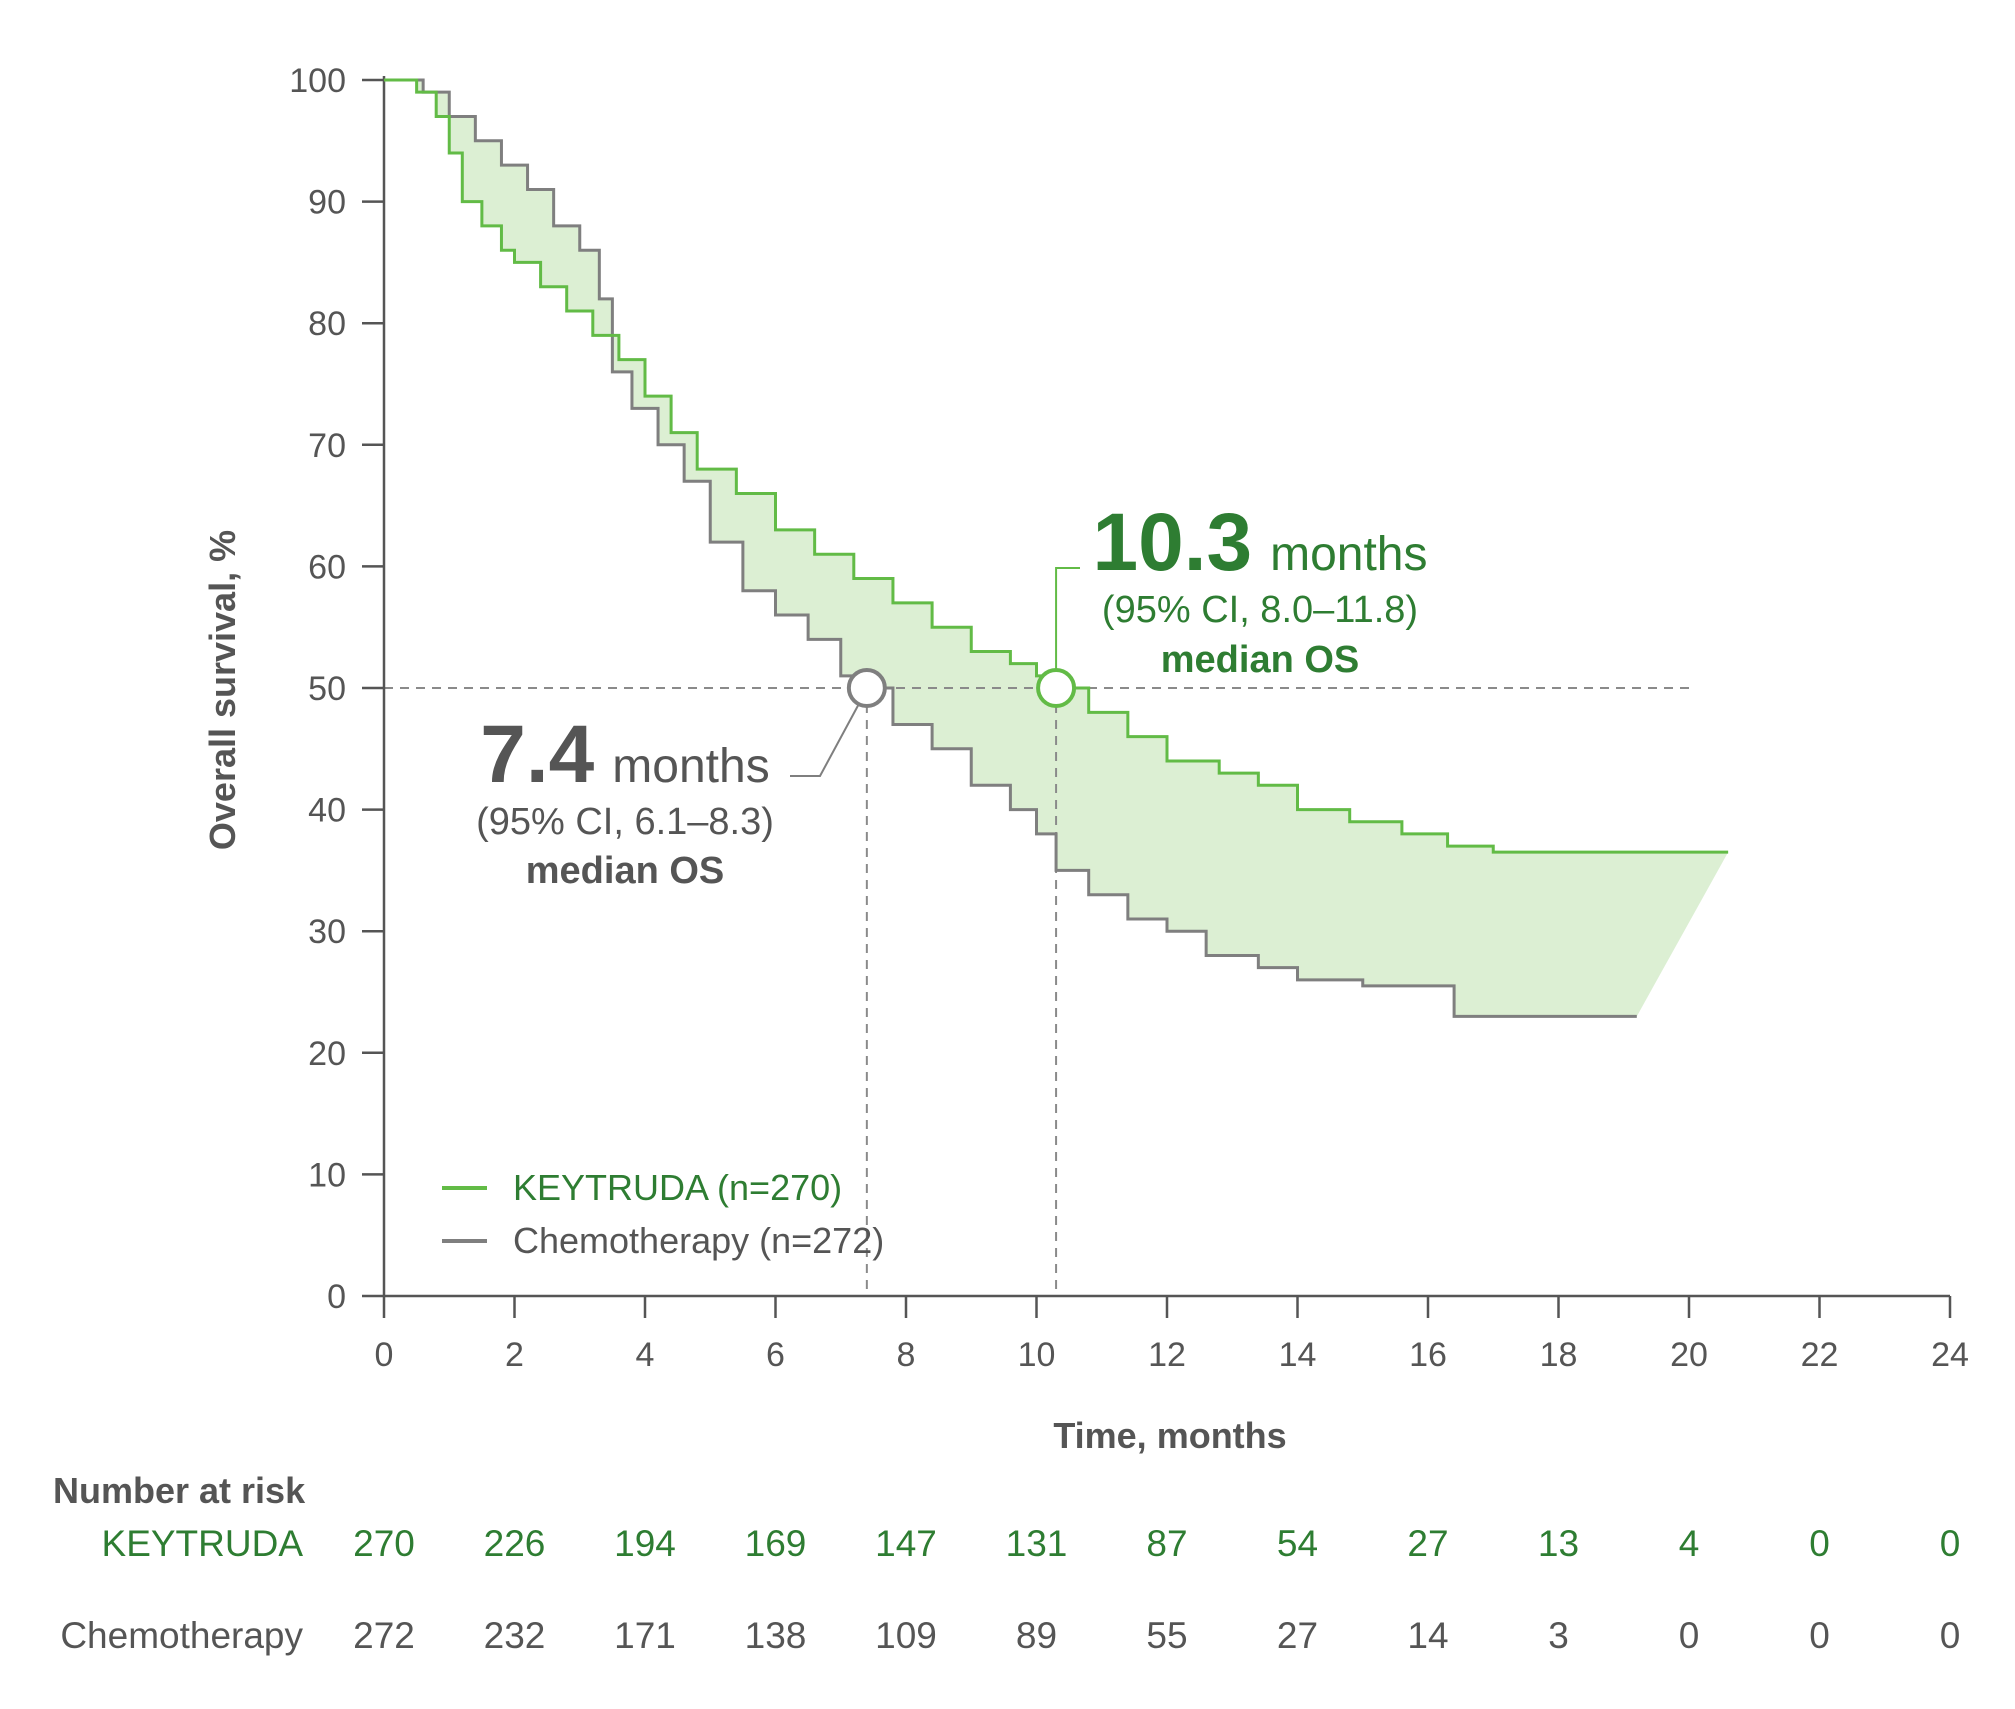 The height and width of the screenshot is (1709, 2015). What do you see at coordinates (625, 871) in the screenshot?
I see `median-label-chemo: median OS` at bounding box center [625, 871].